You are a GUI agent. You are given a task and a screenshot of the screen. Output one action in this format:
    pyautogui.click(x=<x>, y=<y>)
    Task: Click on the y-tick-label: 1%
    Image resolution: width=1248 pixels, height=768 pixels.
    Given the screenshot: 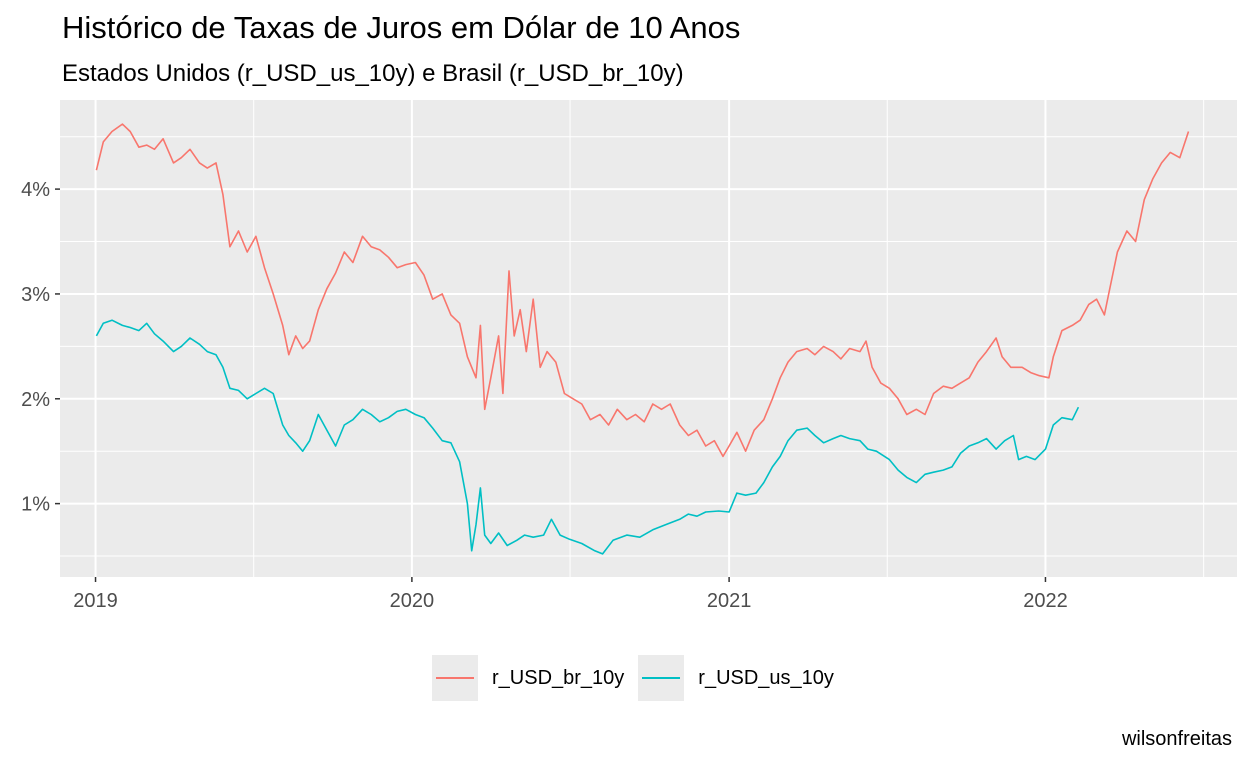 What is the action you would take?
    pyautogui.click(x=35, y=505)
    